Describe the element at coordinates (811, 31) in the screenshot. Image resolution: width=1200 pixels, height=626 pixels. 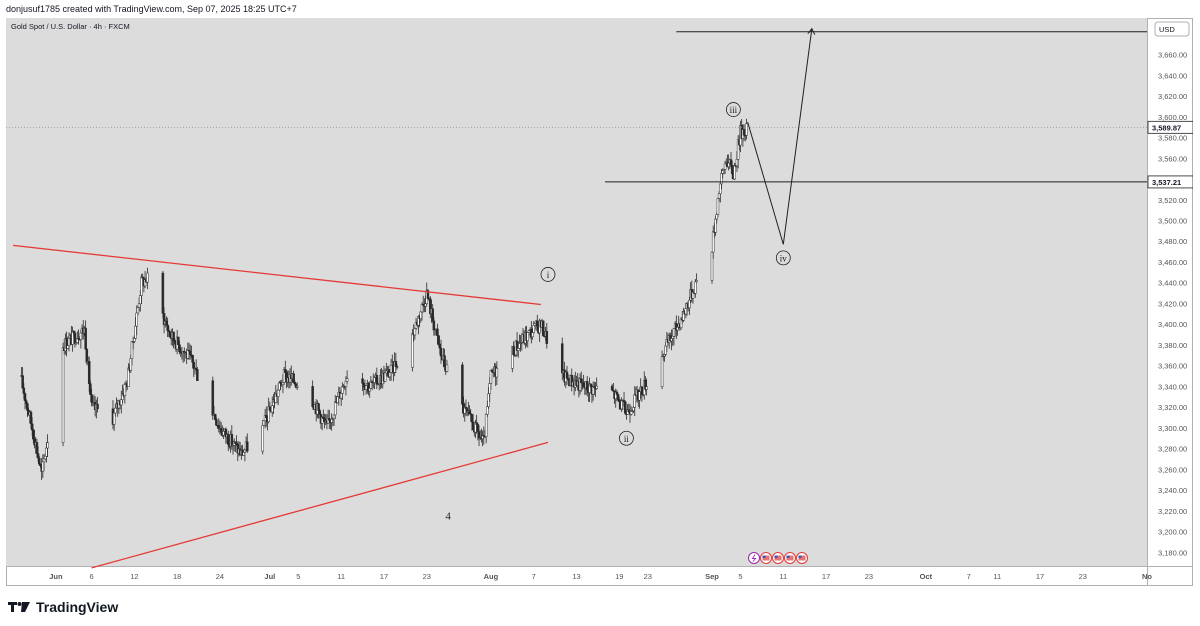
I see `projection-arrowhead` at that location.